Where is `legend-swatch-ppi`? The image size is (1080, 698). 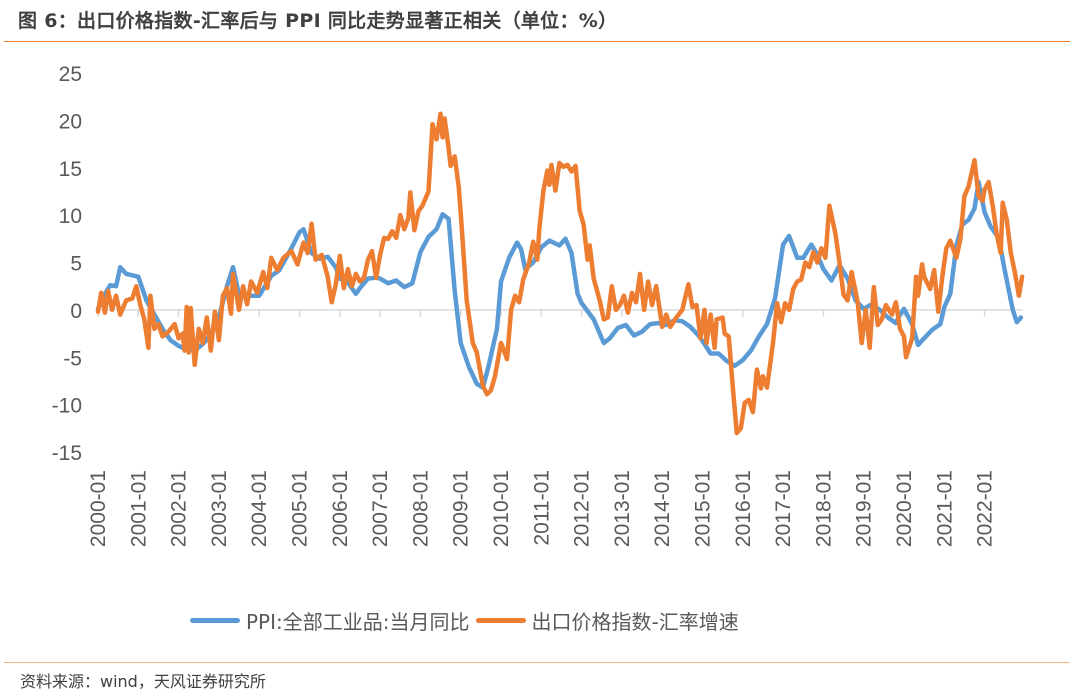
legend-swatch-ppi is located at coordinates (215, 620).